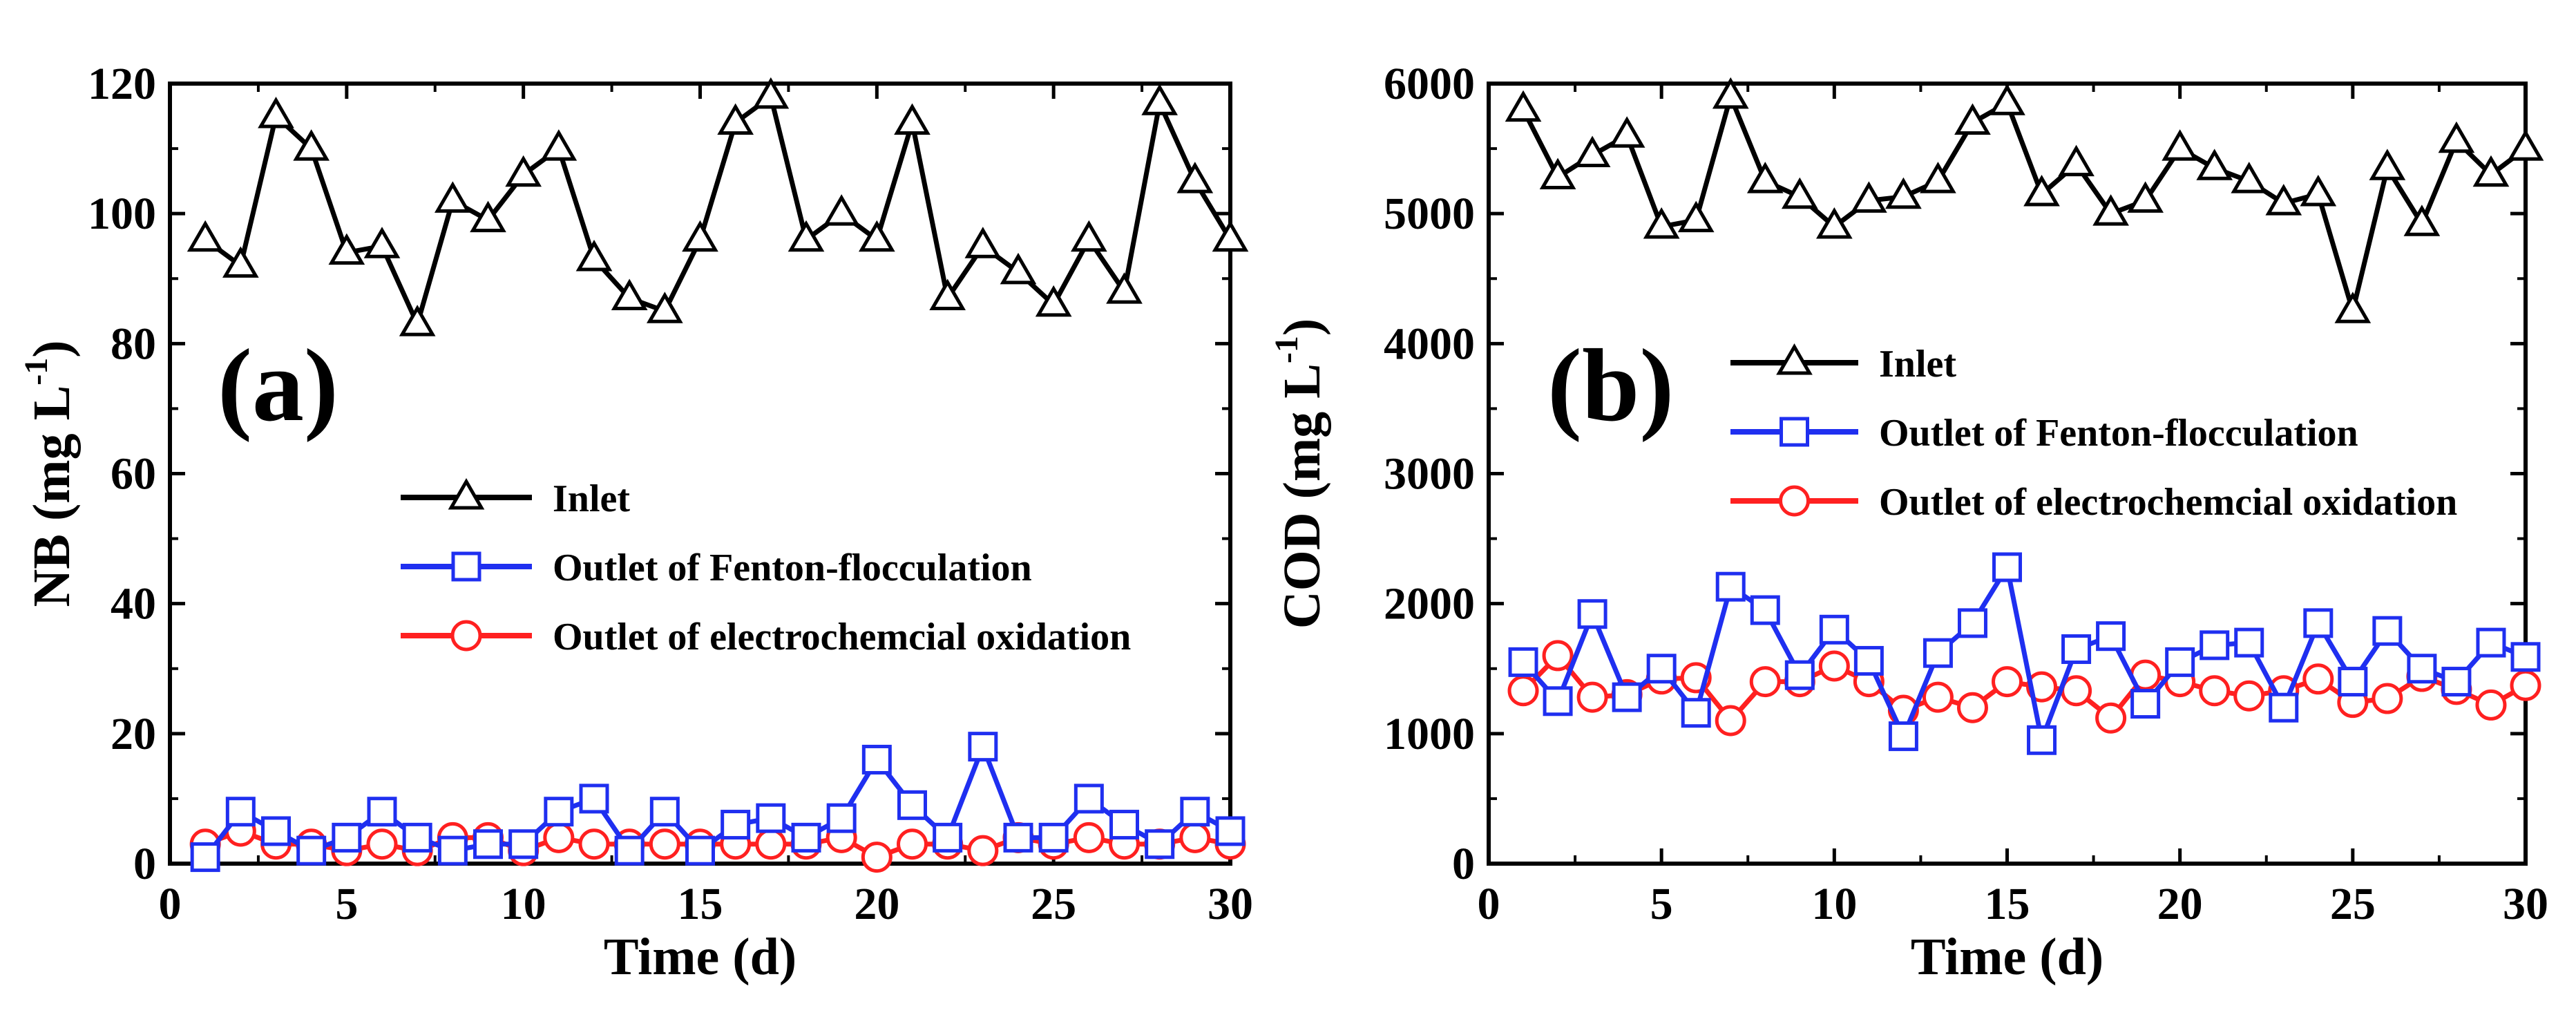  I want to click on y-tick-label: 0, so click(144, 864).